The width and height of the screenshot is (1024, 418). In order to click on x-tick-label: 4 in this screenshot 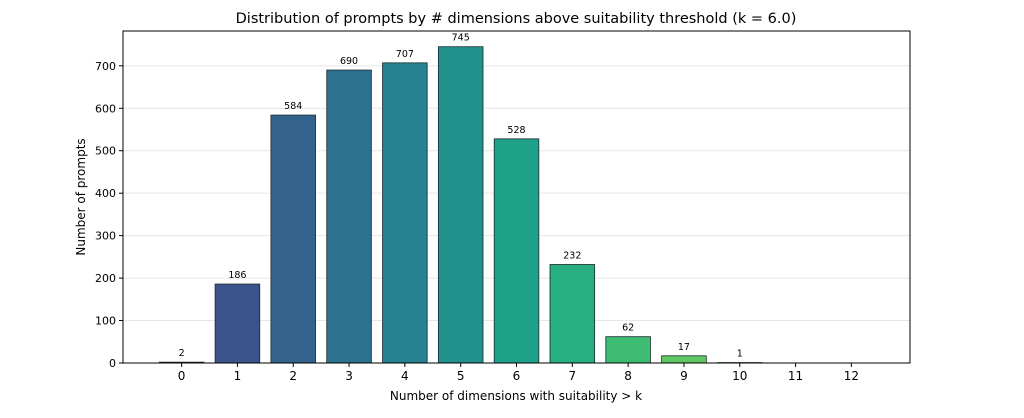, I will do `click(405, 376)`.